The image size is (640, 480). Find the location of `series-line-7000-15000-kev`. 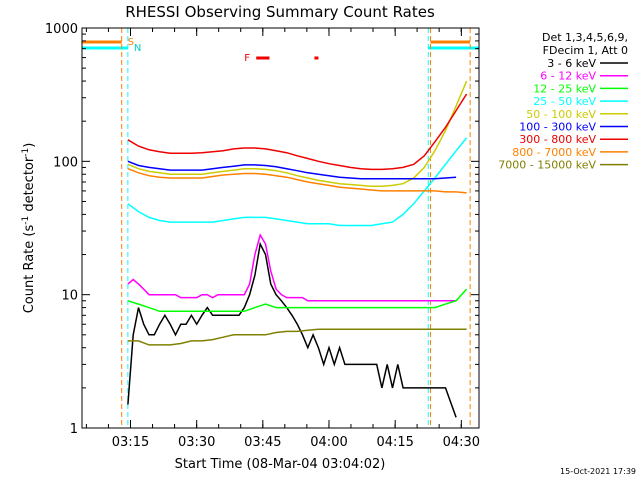

series-line-7000-15000-kev is located at coordinates (297, 337).